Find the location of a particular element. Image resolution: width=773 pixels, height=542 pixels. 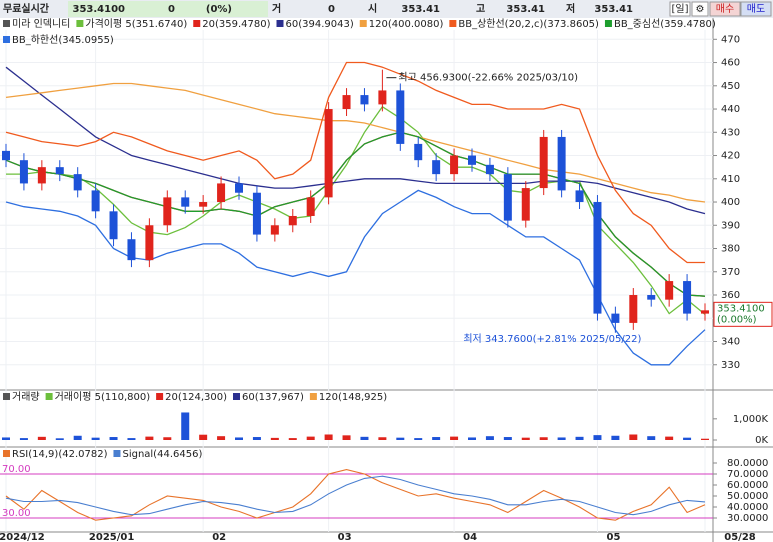

period: [일] is located at coordinates (679, 9).